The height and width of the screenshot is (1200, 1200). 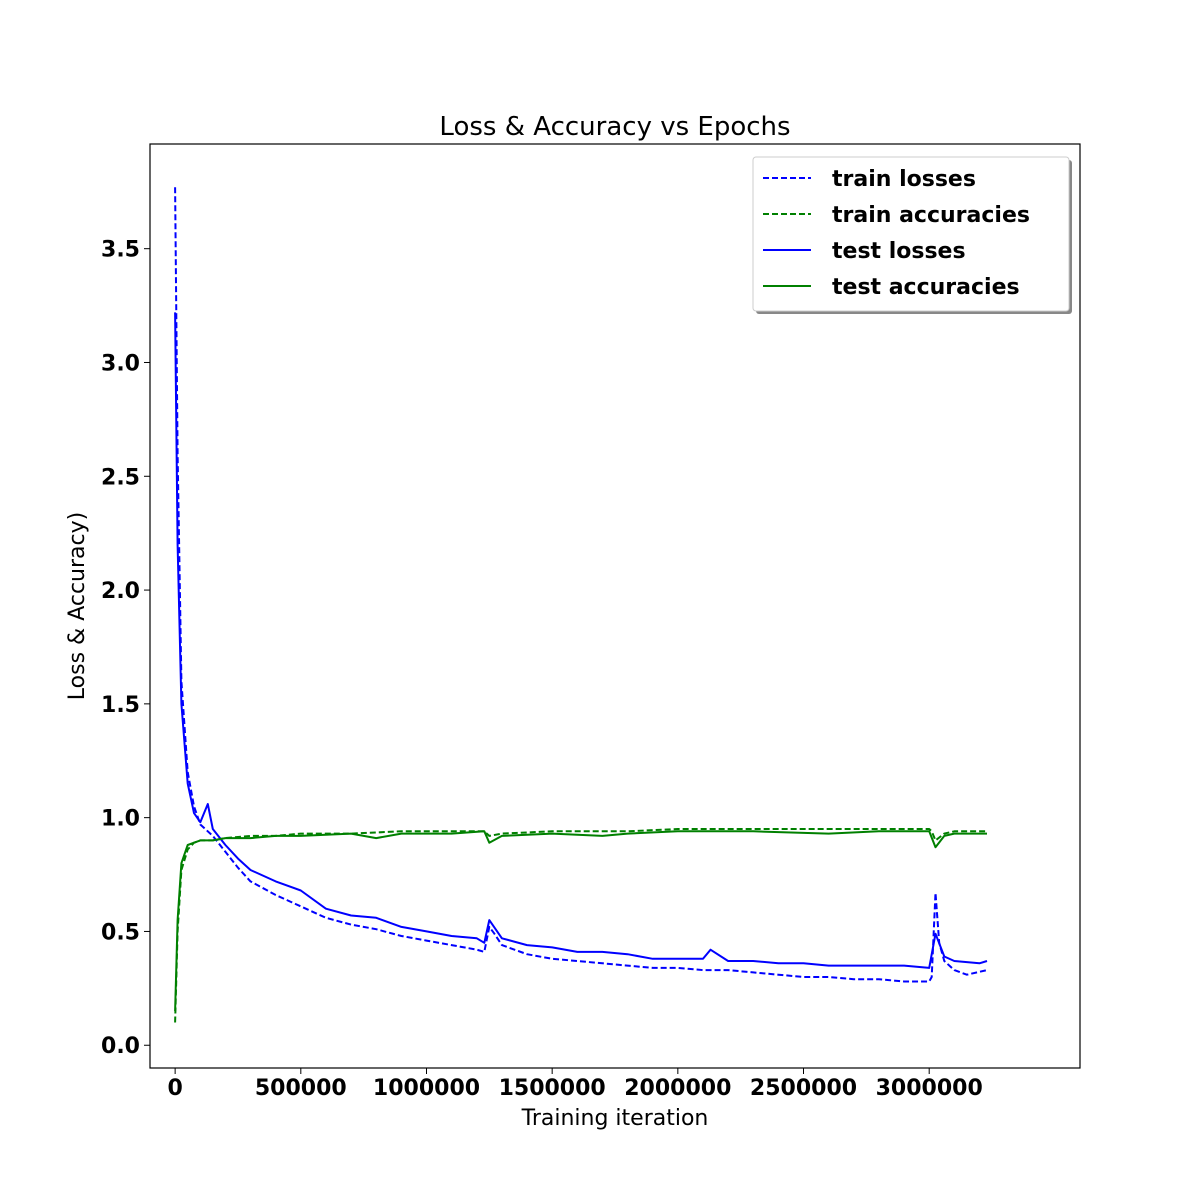 What do you see at coordinates (120, 363) in the screenshot?
I see `y-tick-label: 3.0` at bounding box center [120, 363].